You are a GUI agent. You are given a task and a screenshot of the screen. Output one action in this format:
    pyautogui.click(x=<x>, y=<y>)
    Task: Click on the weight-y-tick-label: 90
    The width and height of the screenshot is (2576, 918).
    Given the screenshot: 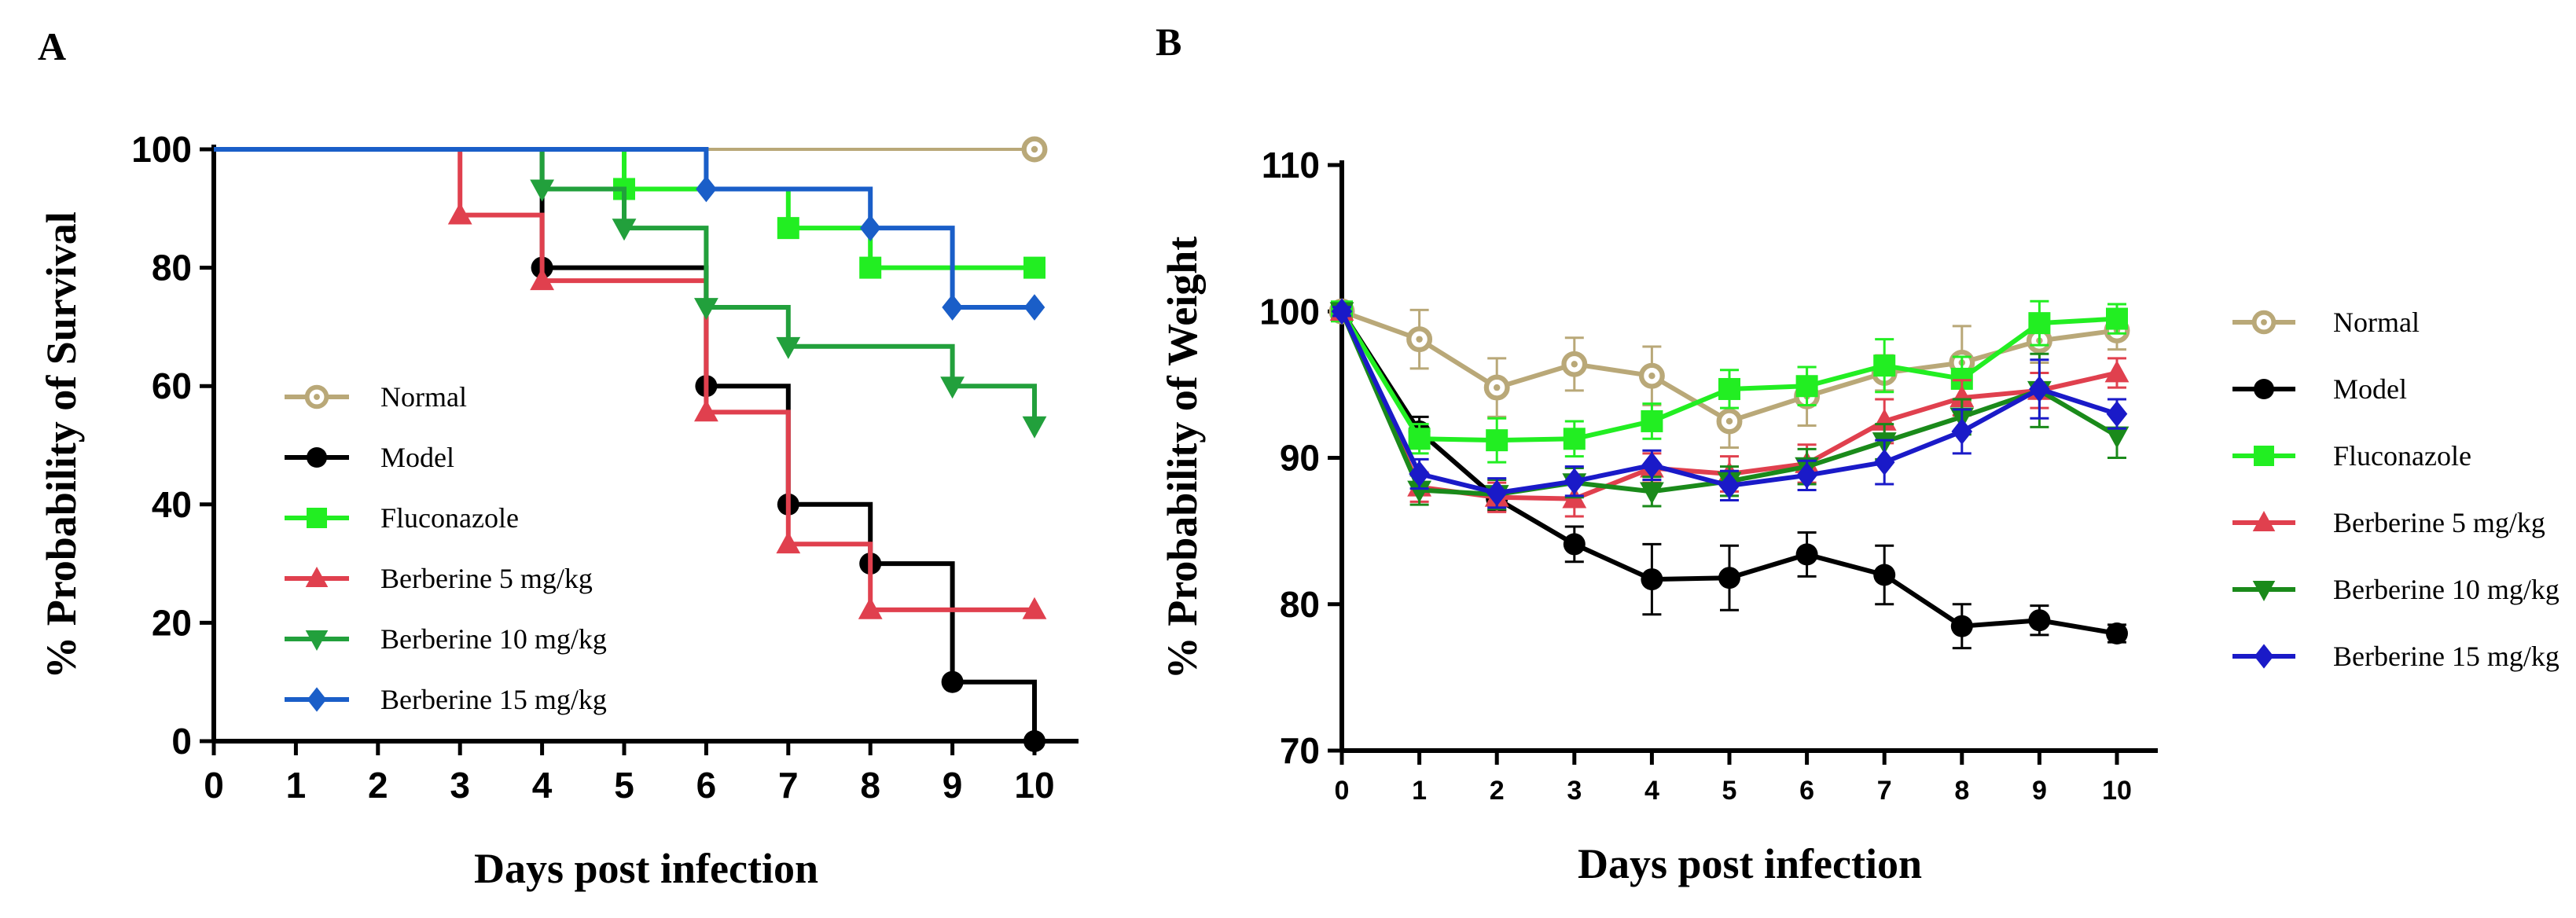 What is the action you would take?
    pyautogui.click(x=1300, y=458)
    